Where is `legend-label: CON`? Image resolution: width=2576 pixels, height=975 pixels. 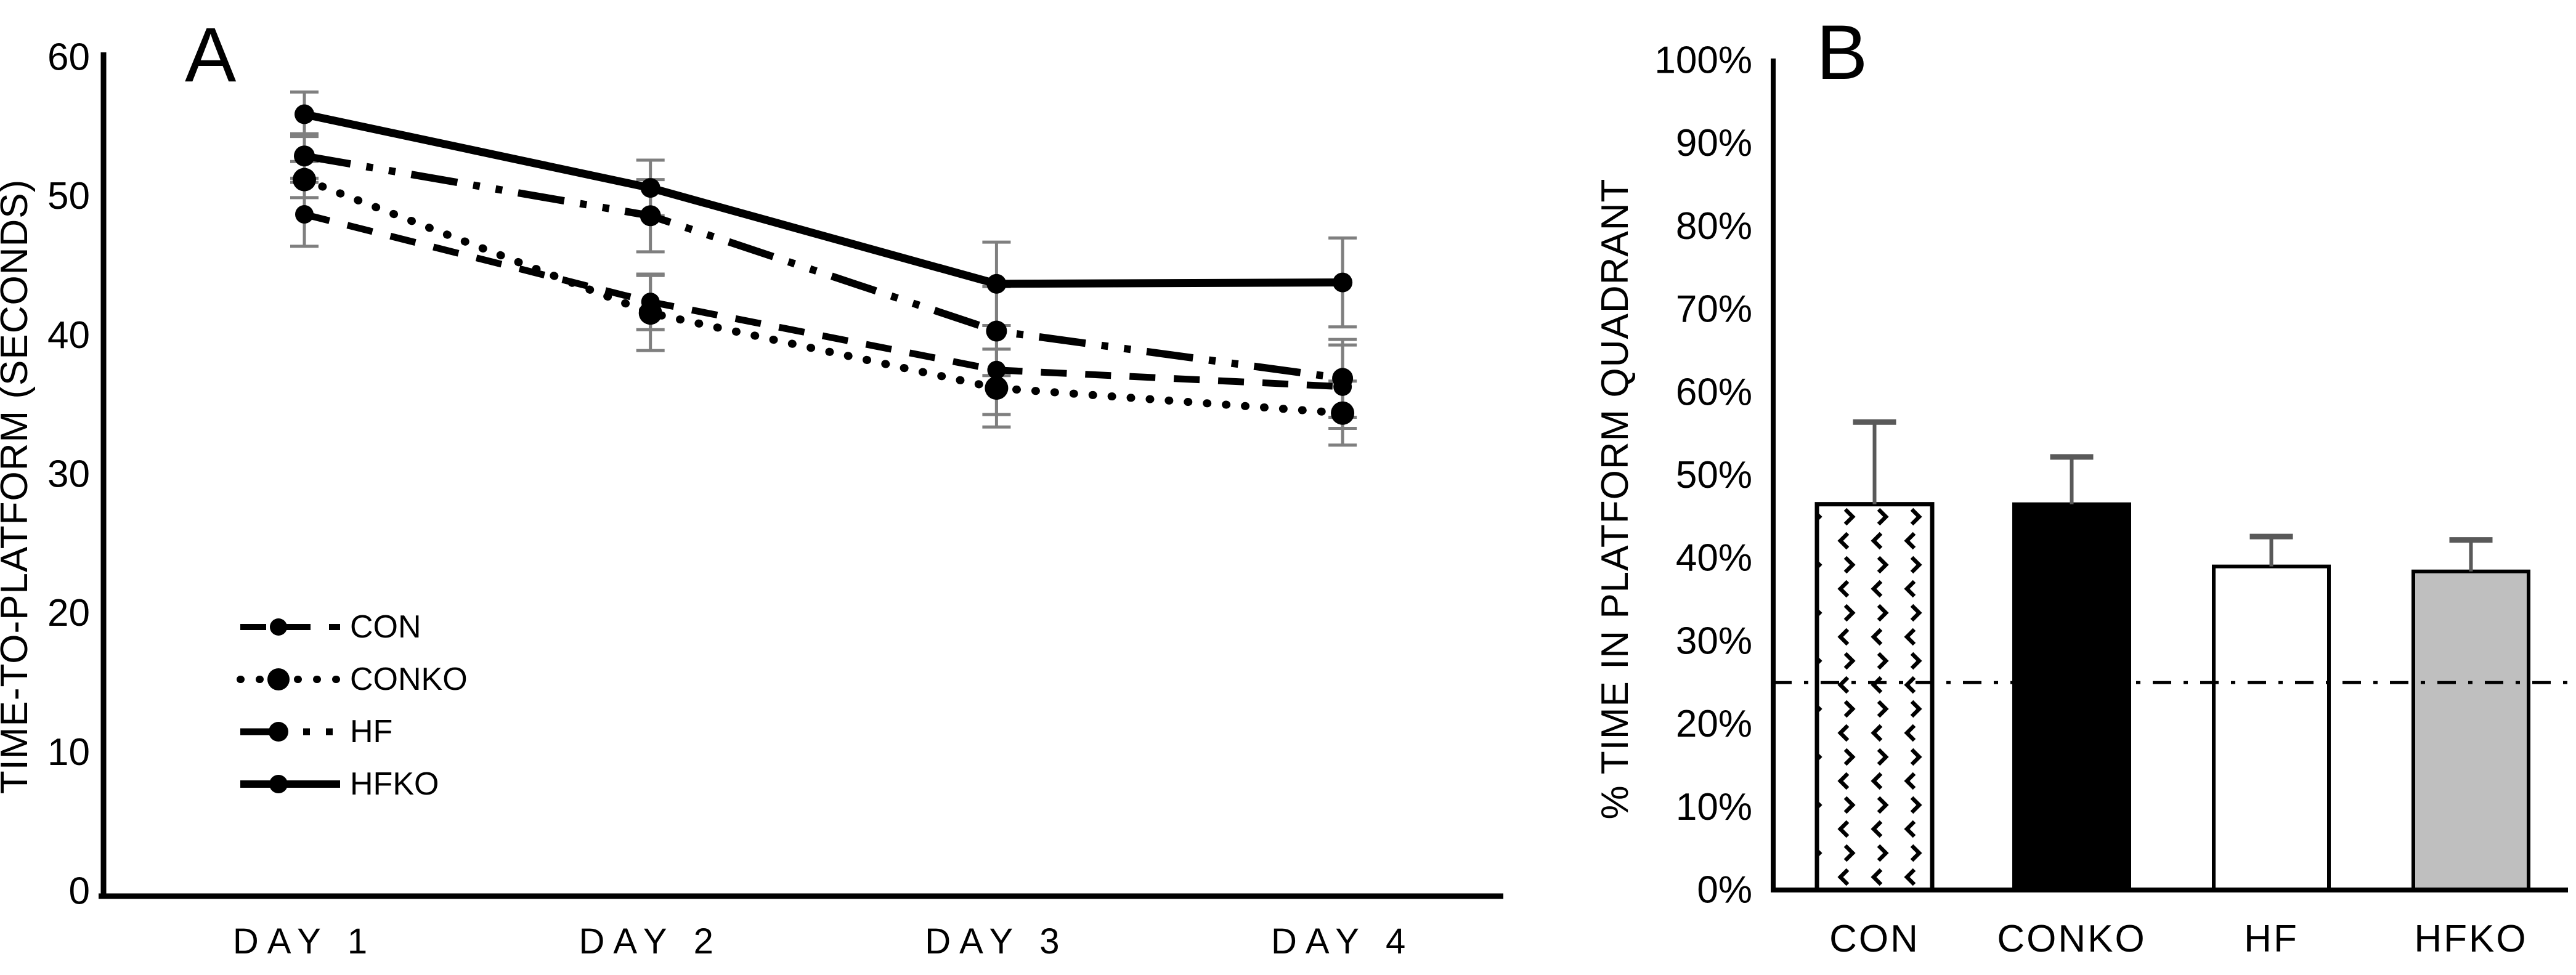 legend-label: CON is located at coordinates (385, 627).